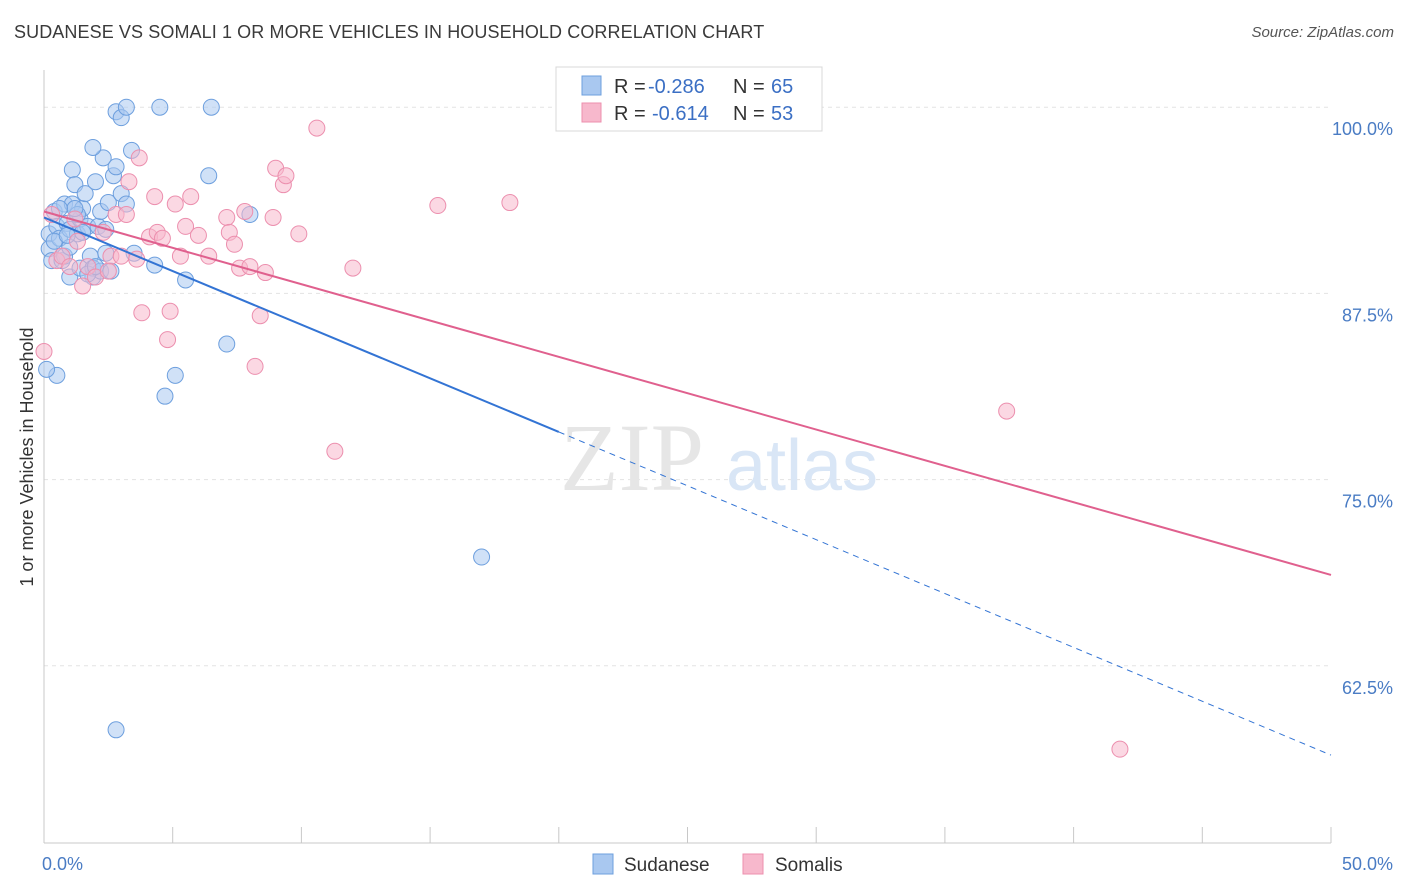 This screenshot has width=1406, height=892. Describe the element at coordinates (1367, 315) in the screenshot. I see `y-tick-label: 87.5%` at that location.